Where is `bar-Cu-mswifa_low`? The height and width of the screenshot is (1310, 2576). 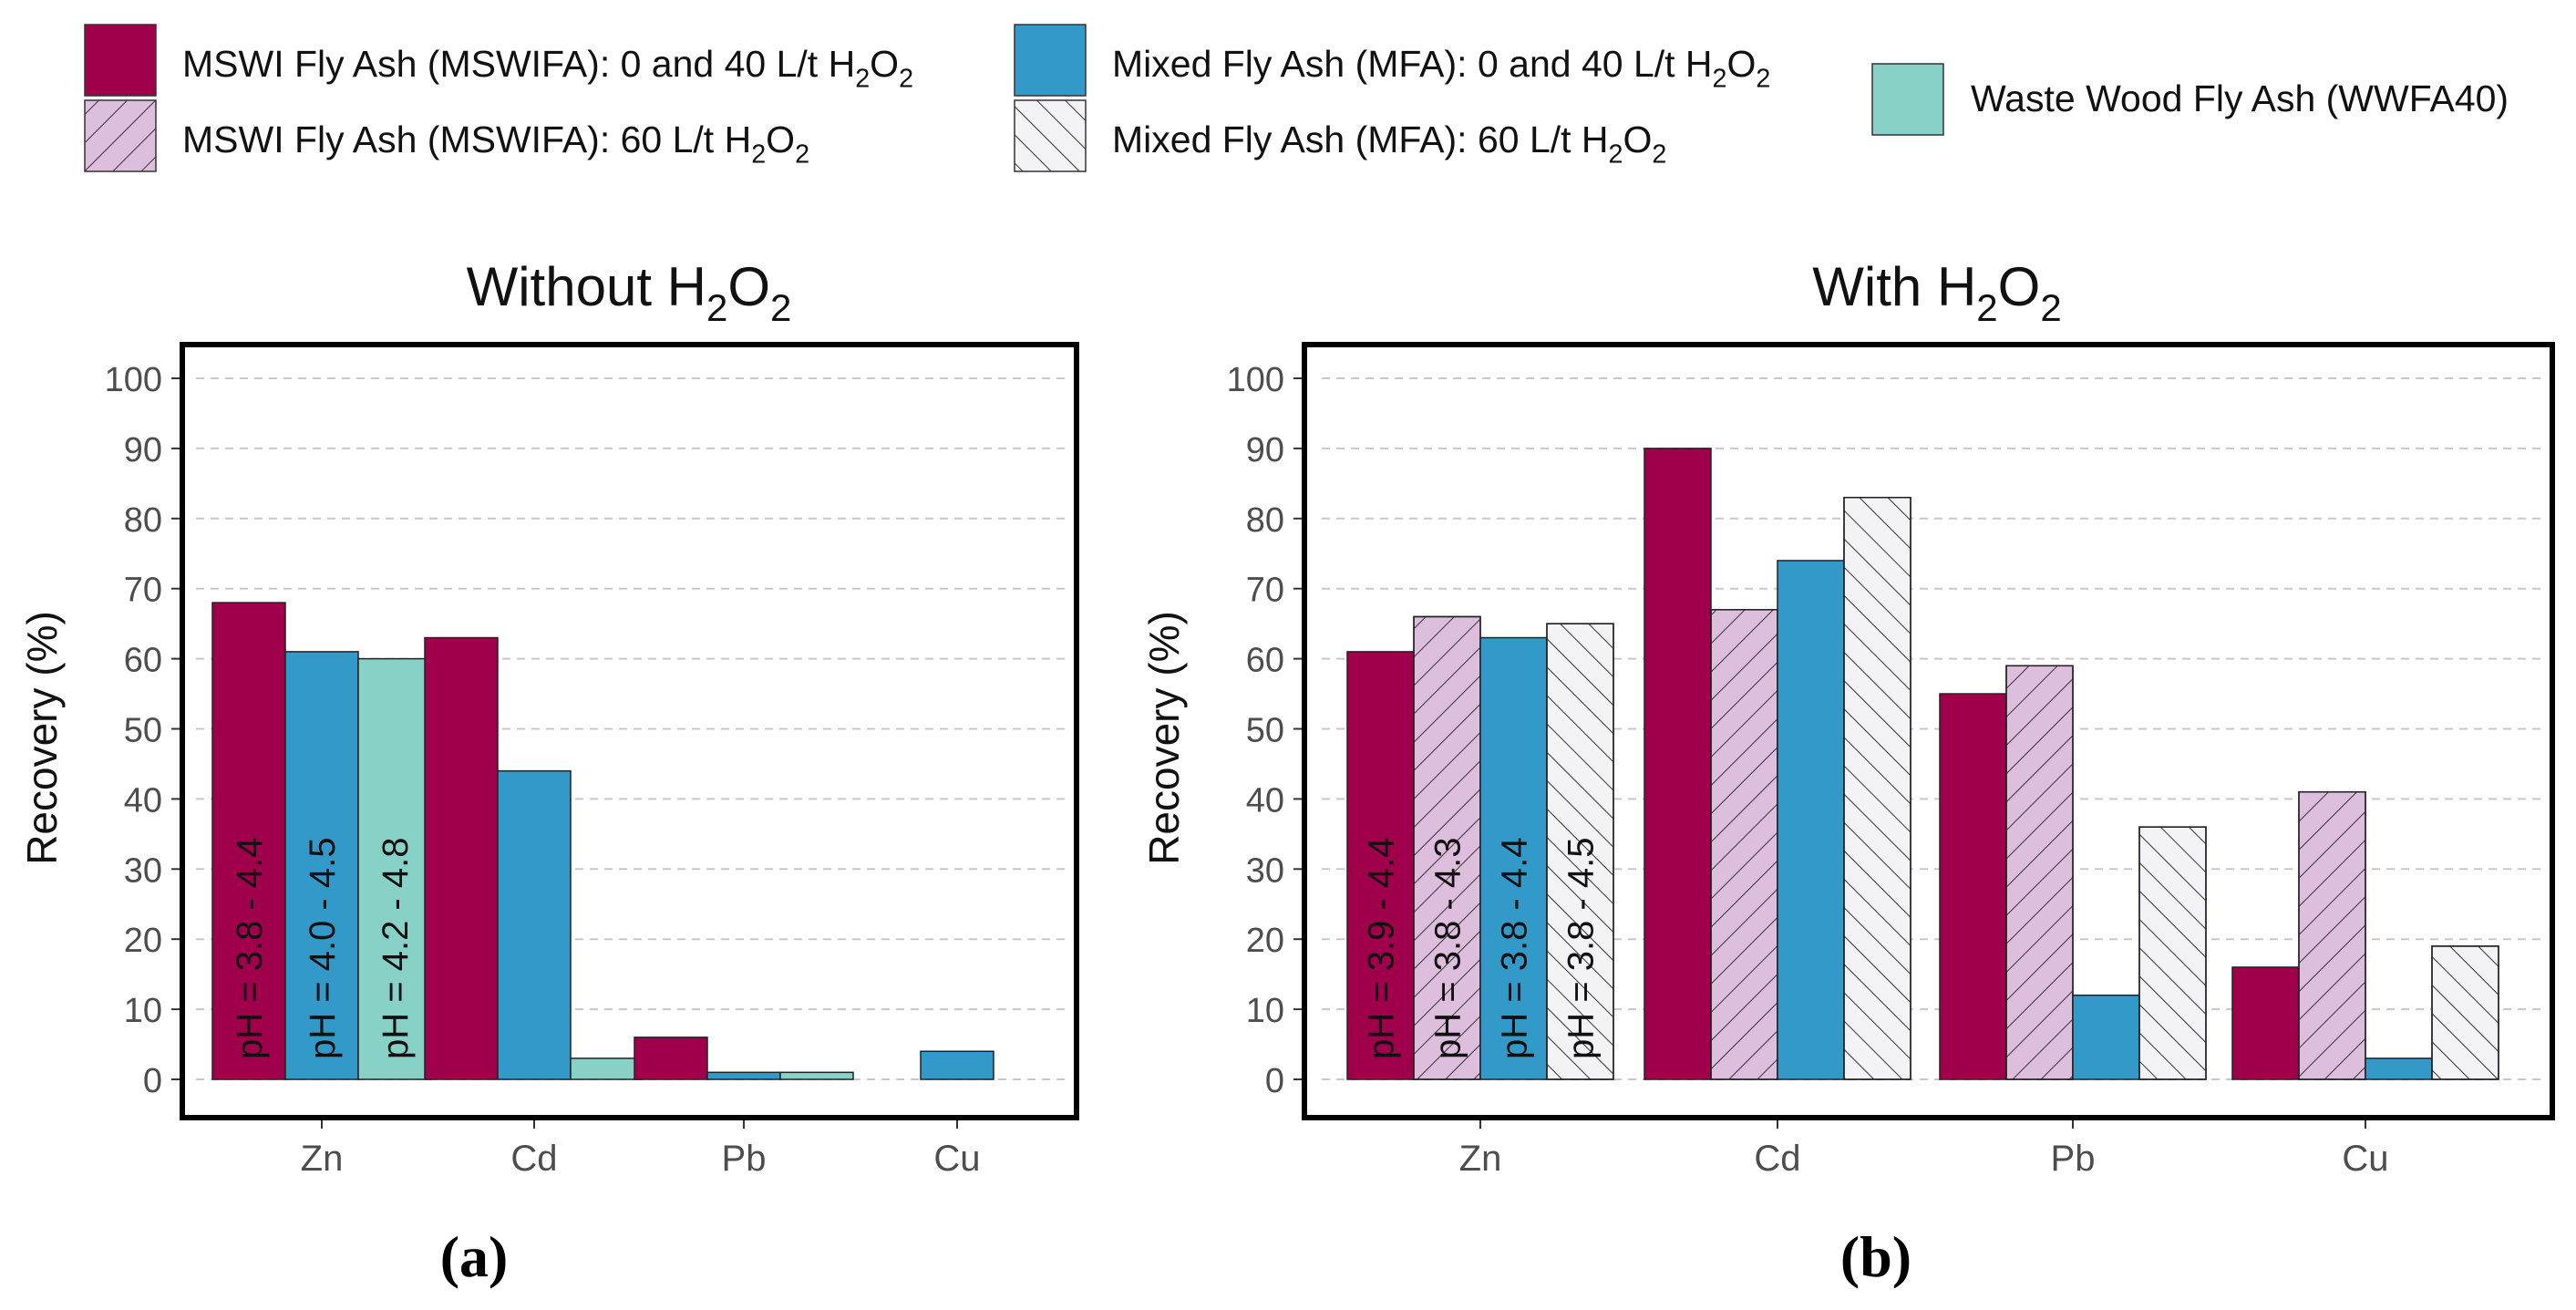
bar-Cu-mswifa_low is located at coordinates (2265, 1023).